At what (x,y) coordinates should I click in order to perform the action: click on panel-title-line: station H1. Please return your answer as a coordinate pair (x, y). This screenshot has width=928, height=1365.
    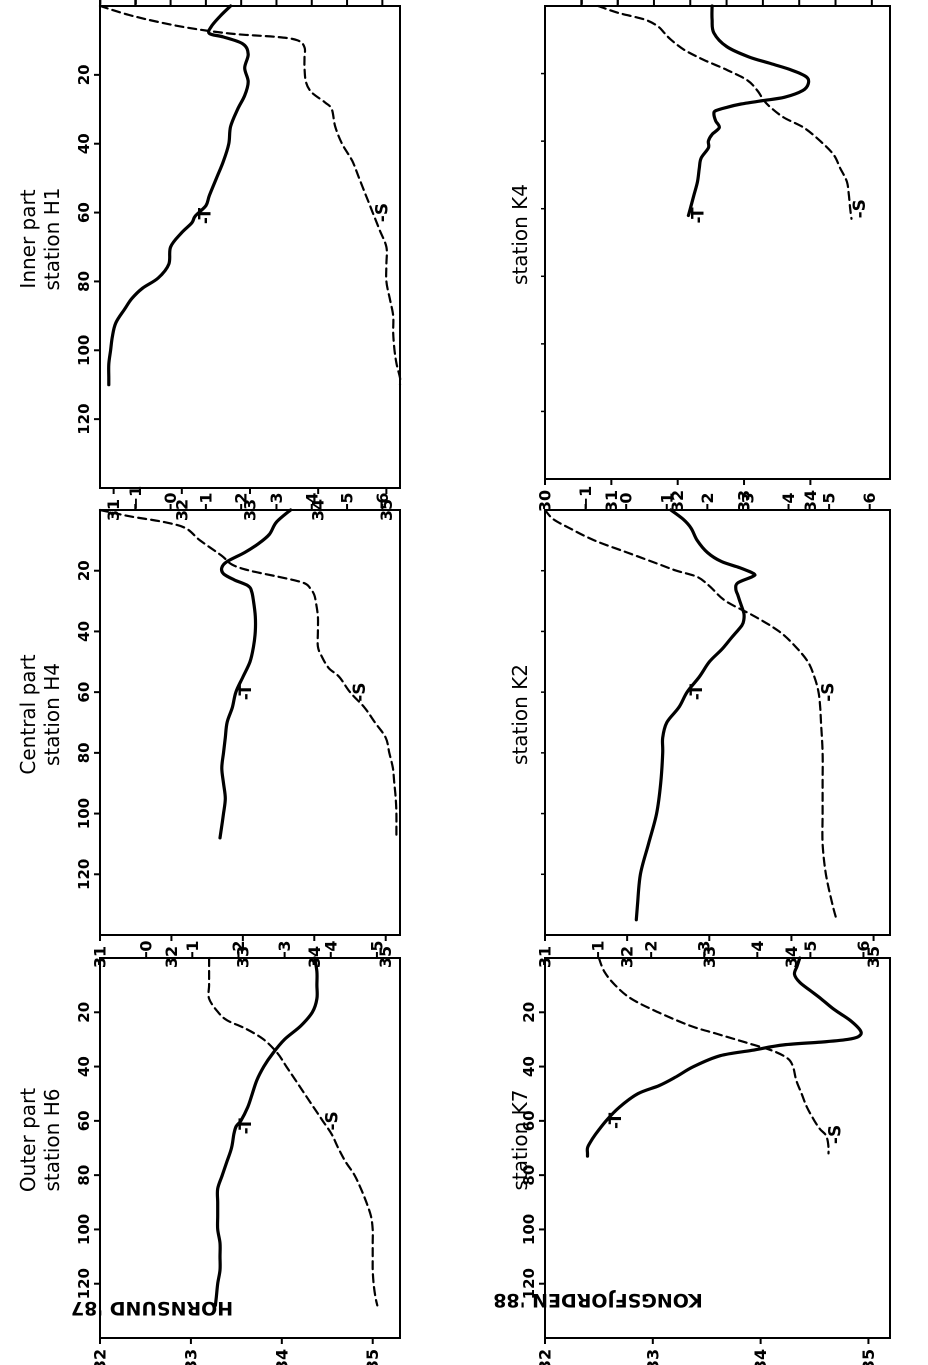
    Looking at the image, I should click on (52, 239).